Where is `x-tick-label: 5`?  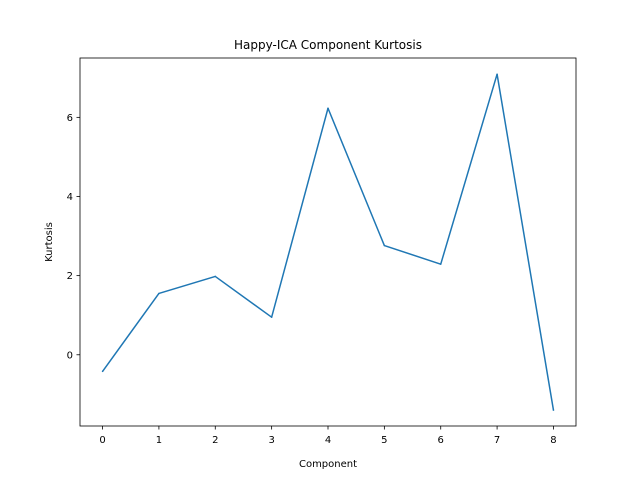 x-tick-label: 5 is located at coordinates (384, 440).